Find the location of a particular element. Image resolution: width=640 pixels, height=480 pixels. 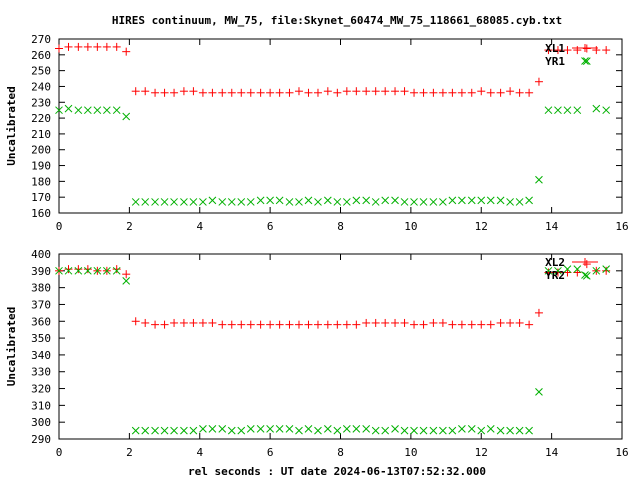

y-tick-label: 250 is located at coordinates (41, 71).